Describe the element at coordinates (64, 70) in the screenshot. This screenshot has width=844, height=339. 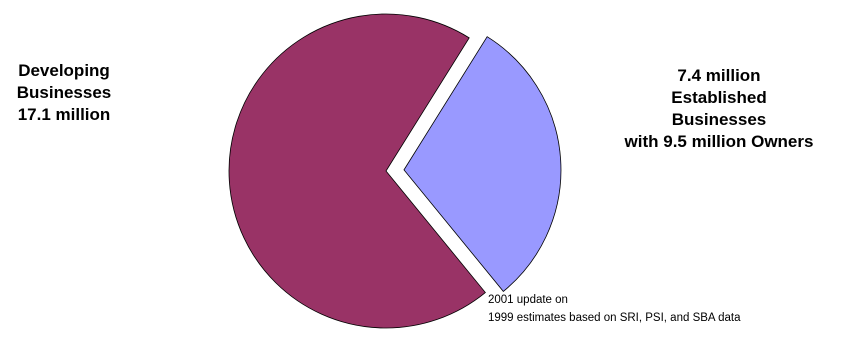
I see `developing-label-line-1: Developing` at that location.